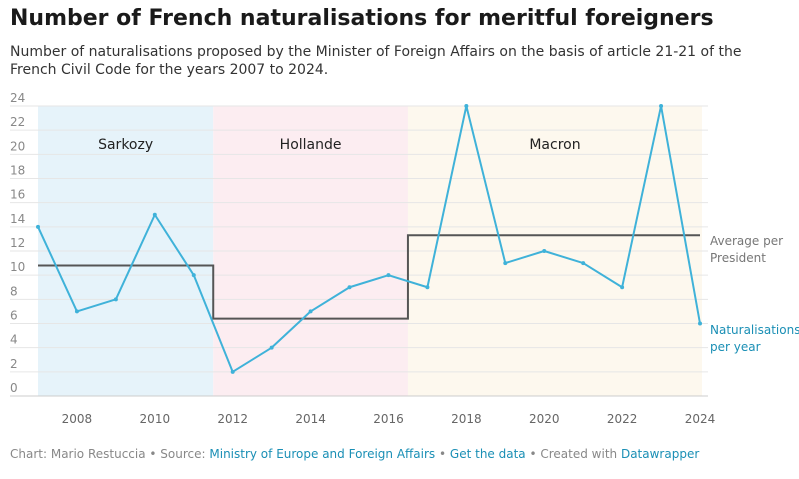  Describe the element at coordinates (14, 388) in the screenshot. I see `y-tick-label: 0` at that location.